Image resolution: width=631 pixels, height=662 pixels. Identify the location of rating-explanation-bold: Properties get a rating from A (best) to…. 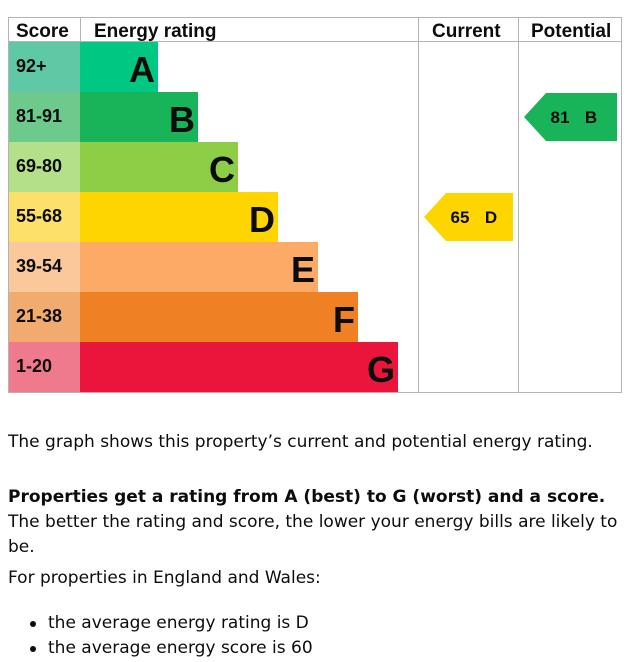
(307, 497).